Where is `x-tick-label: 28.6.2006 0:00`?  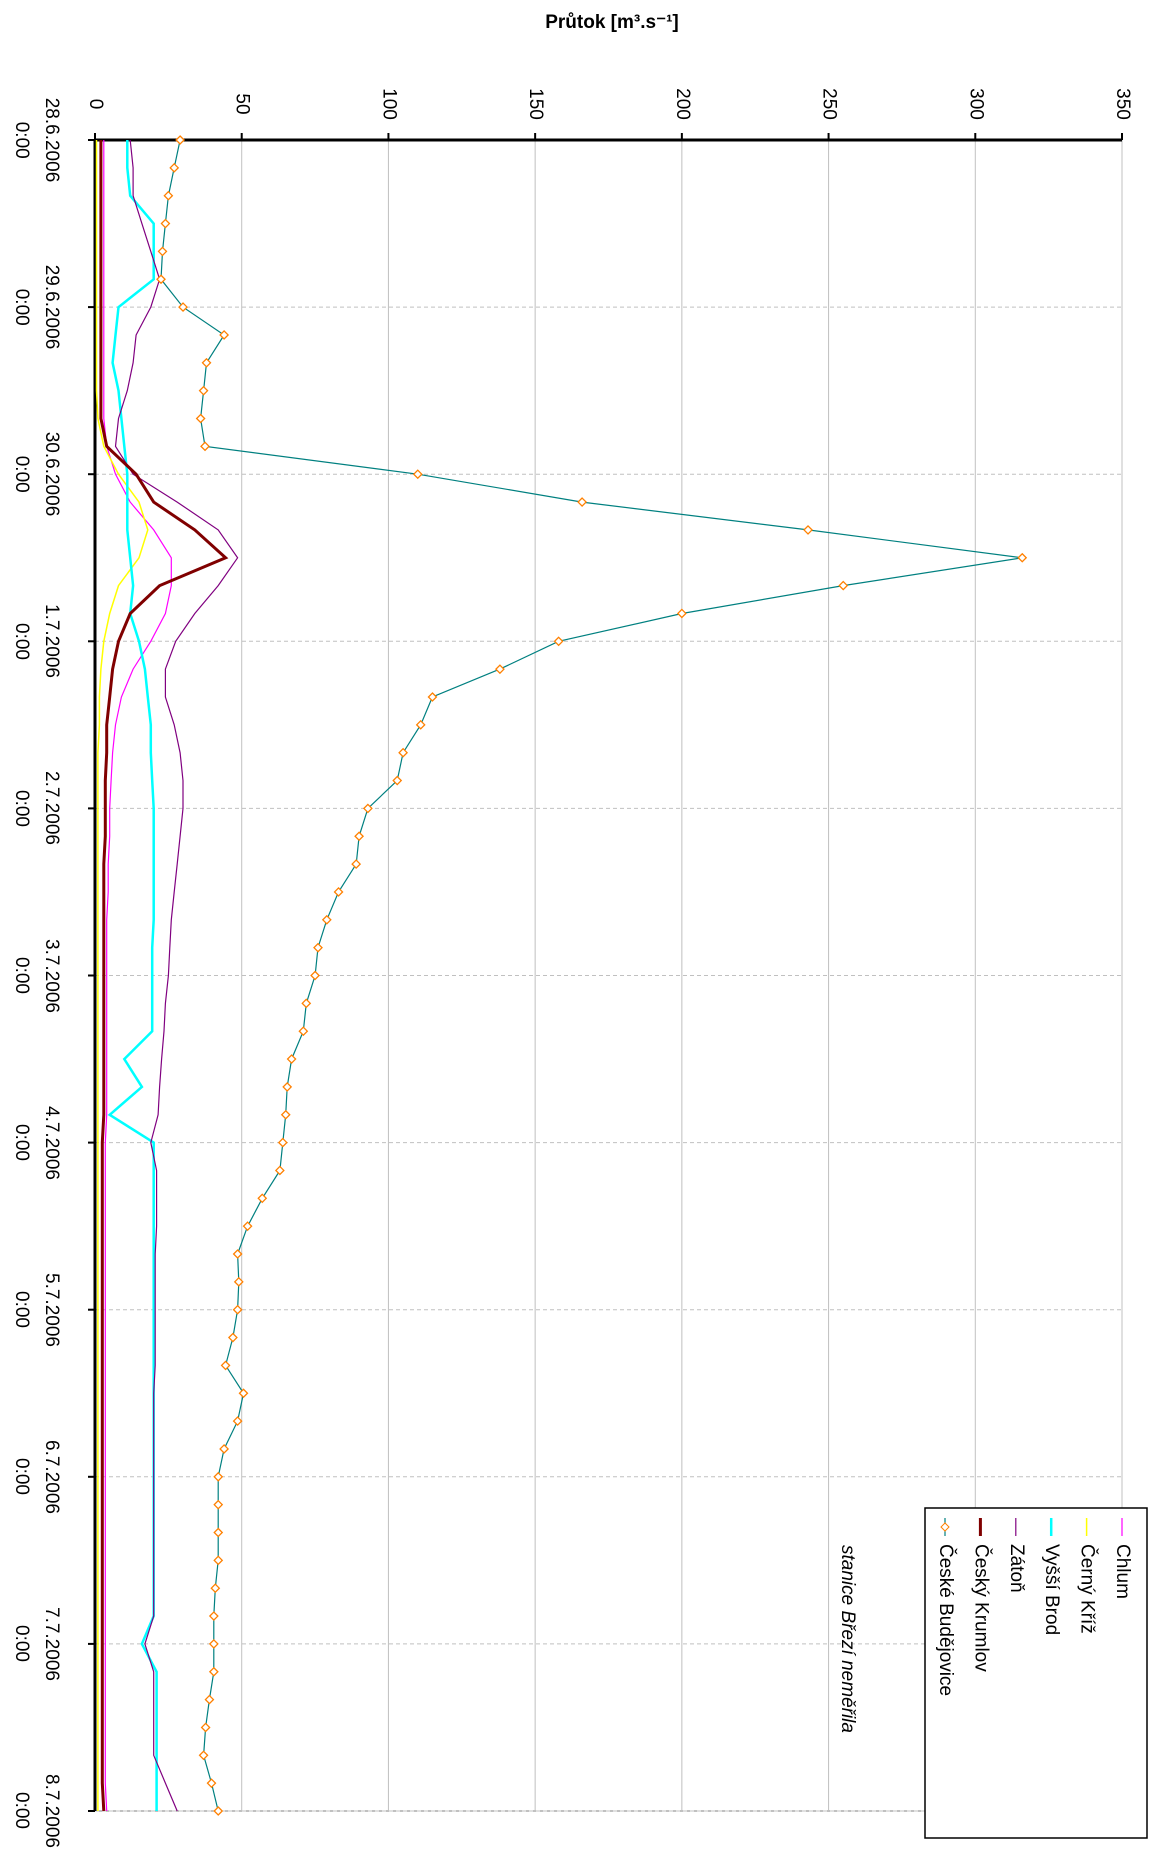 x-tick-label: 28.6.2006 0:00 is located at coordinates (36, 140).